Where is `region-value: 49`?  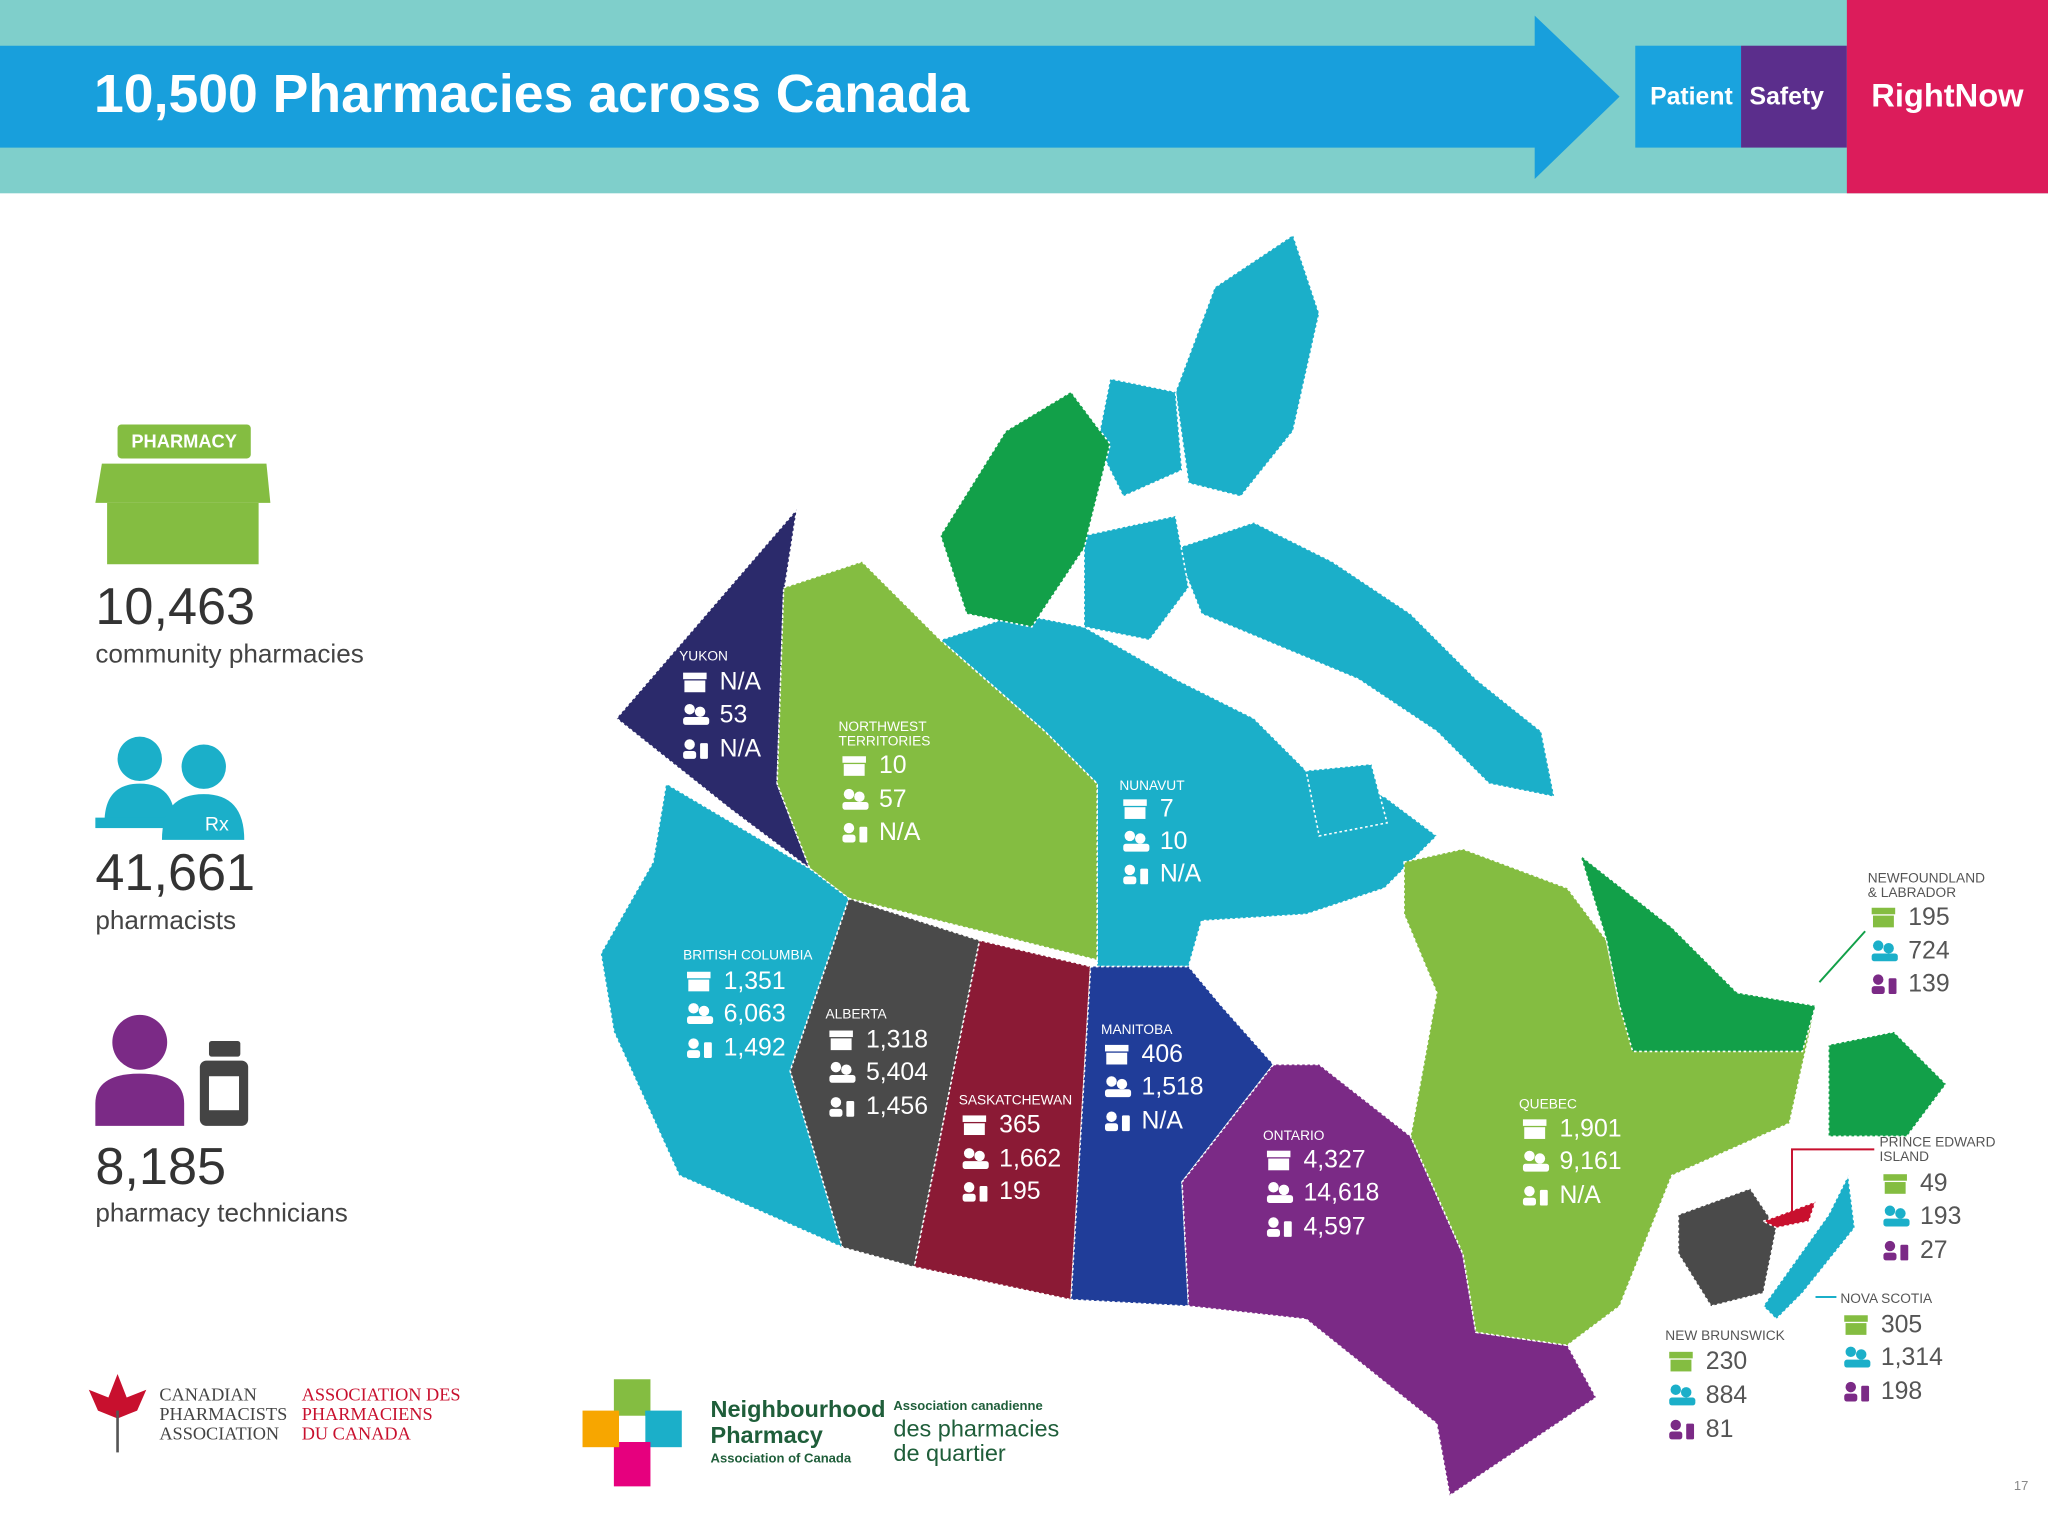 region-value: 49 is located at coordinates (1934, 1183).